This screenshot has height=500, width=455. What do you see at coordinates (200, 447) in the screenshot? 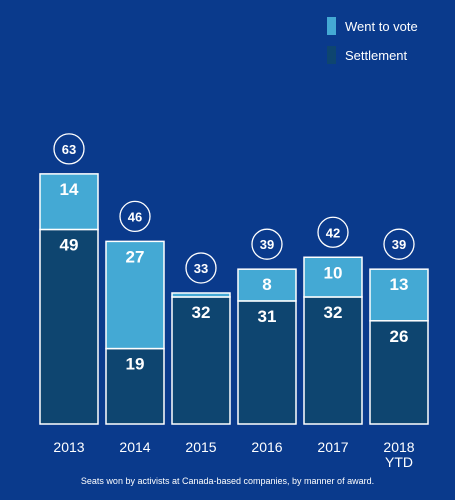
I see `category-tick-label: 2015` at bounding box center [200, 447].